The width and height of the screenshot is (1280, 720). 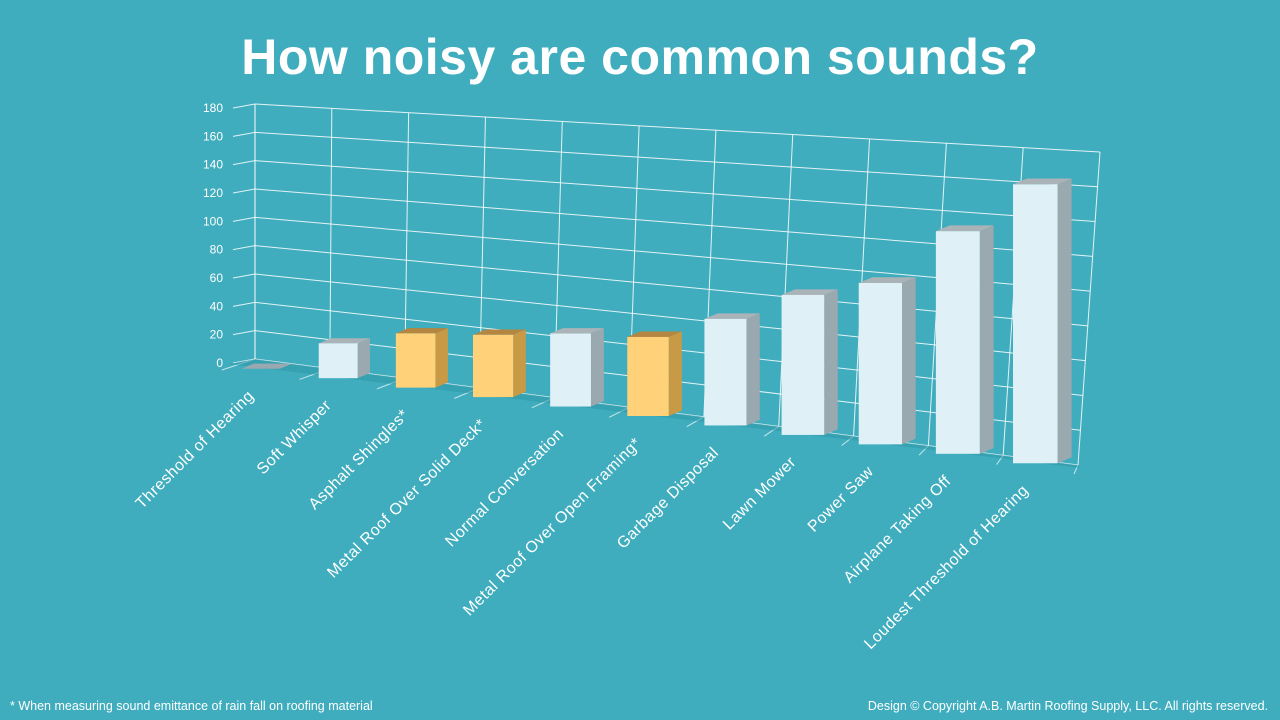 What do you see at coordinates (760, 494) in the screenshot?
I see `x-tick-label: Lawn Mower` at bounding box center [760, 494].